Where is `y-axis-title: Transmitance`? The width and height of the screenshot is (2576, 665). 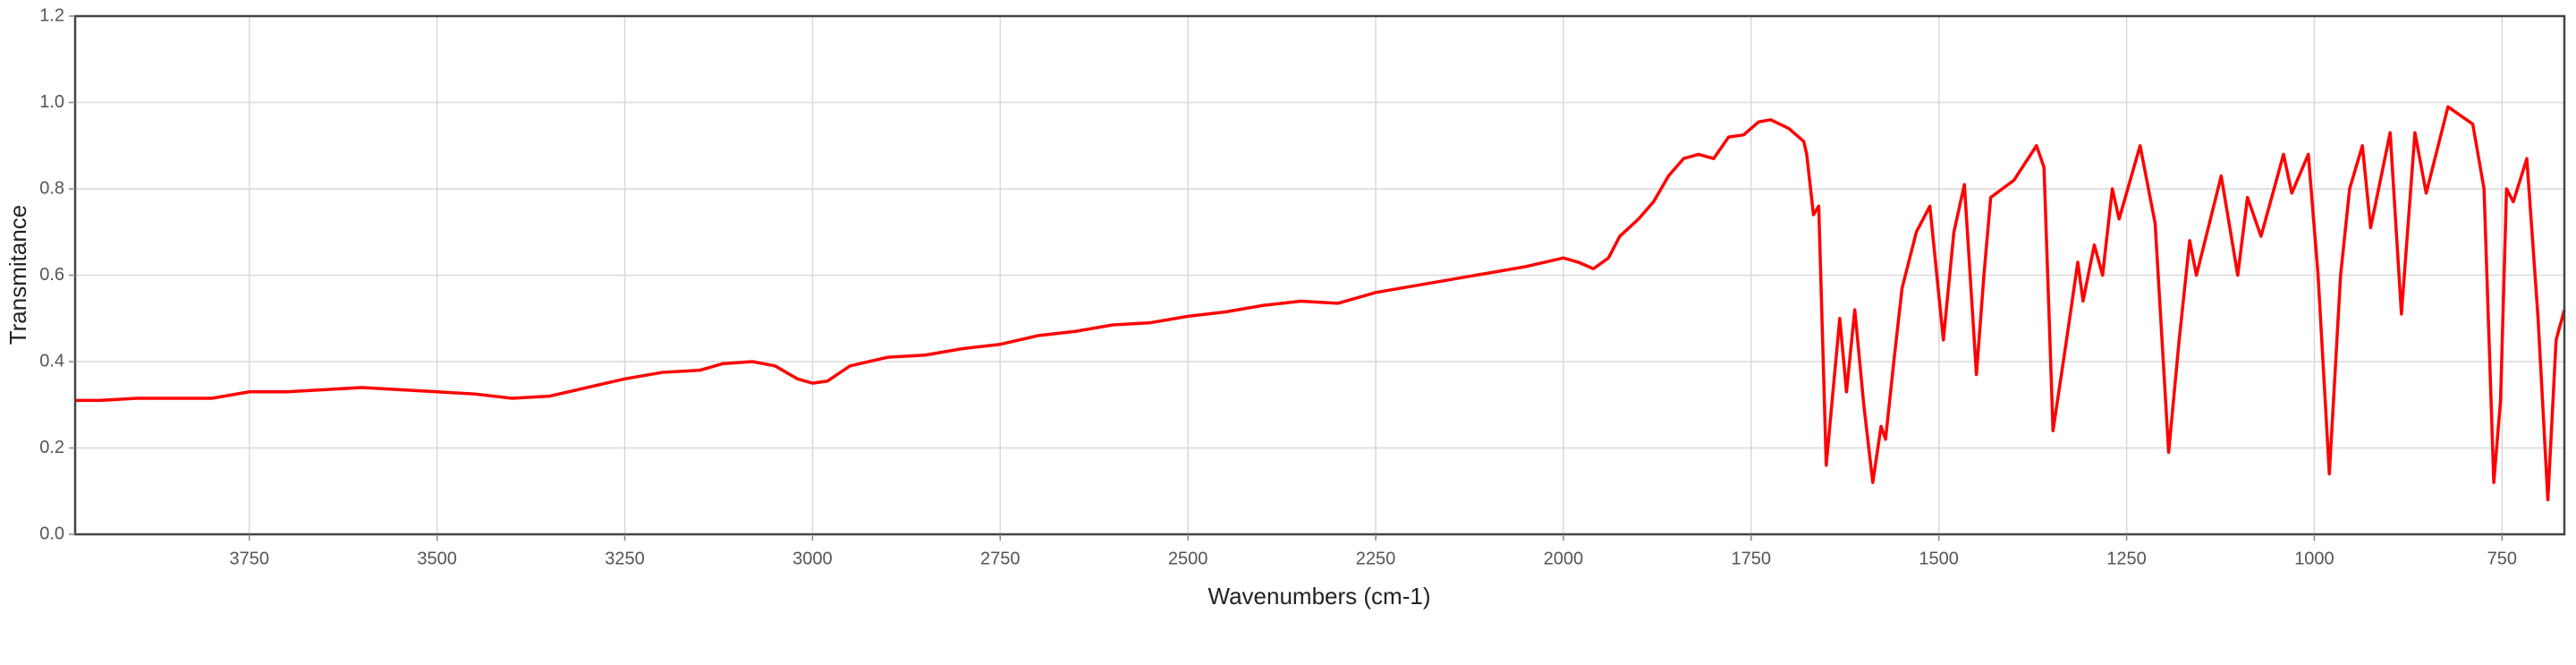
y-axis-title: Transmitance is located at coordinates (17, 275).